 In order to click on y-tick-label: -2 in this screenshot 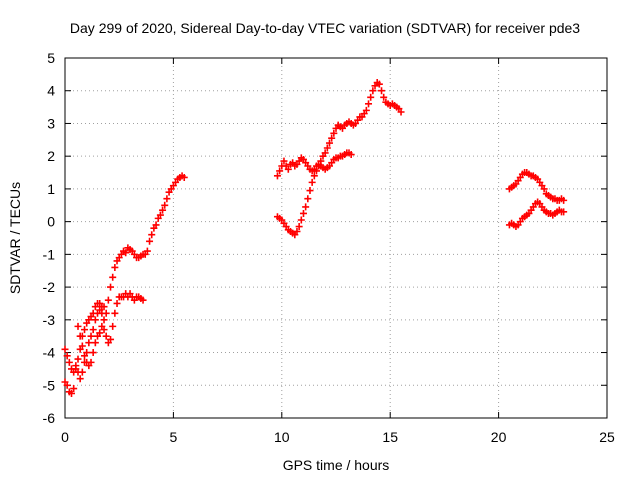, I will do `click(49, 287)`.